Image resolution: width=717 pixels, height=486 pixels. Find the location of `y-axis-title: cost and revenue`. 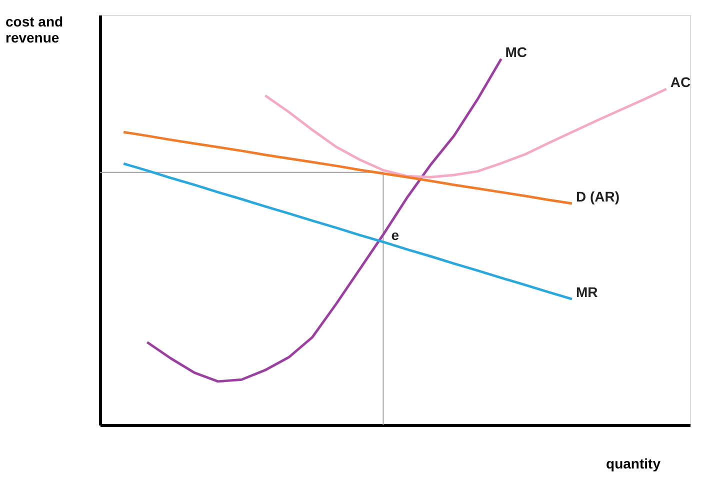

y-axis-title: cost and revenue is located at coordinates (35, 30).